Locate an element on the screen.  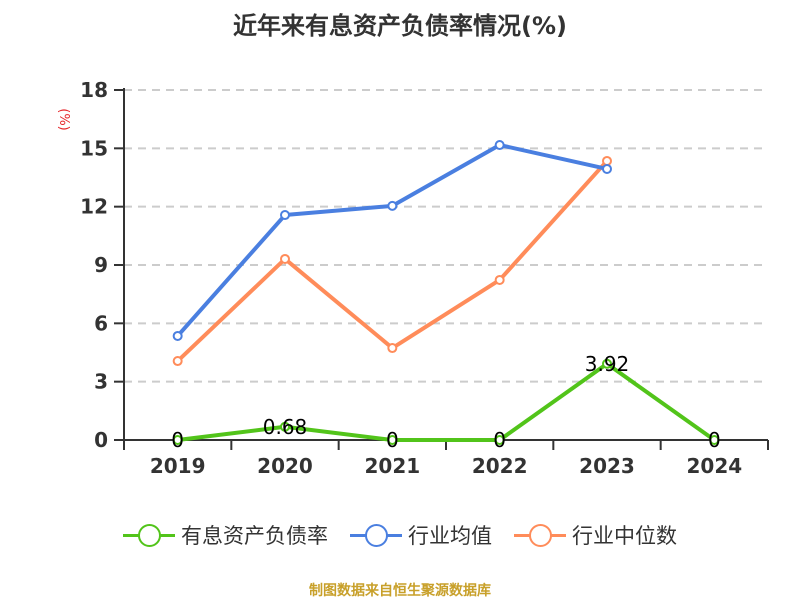
legend-item-industry-mean: 行业均值 is located at coordinates (421, 535).